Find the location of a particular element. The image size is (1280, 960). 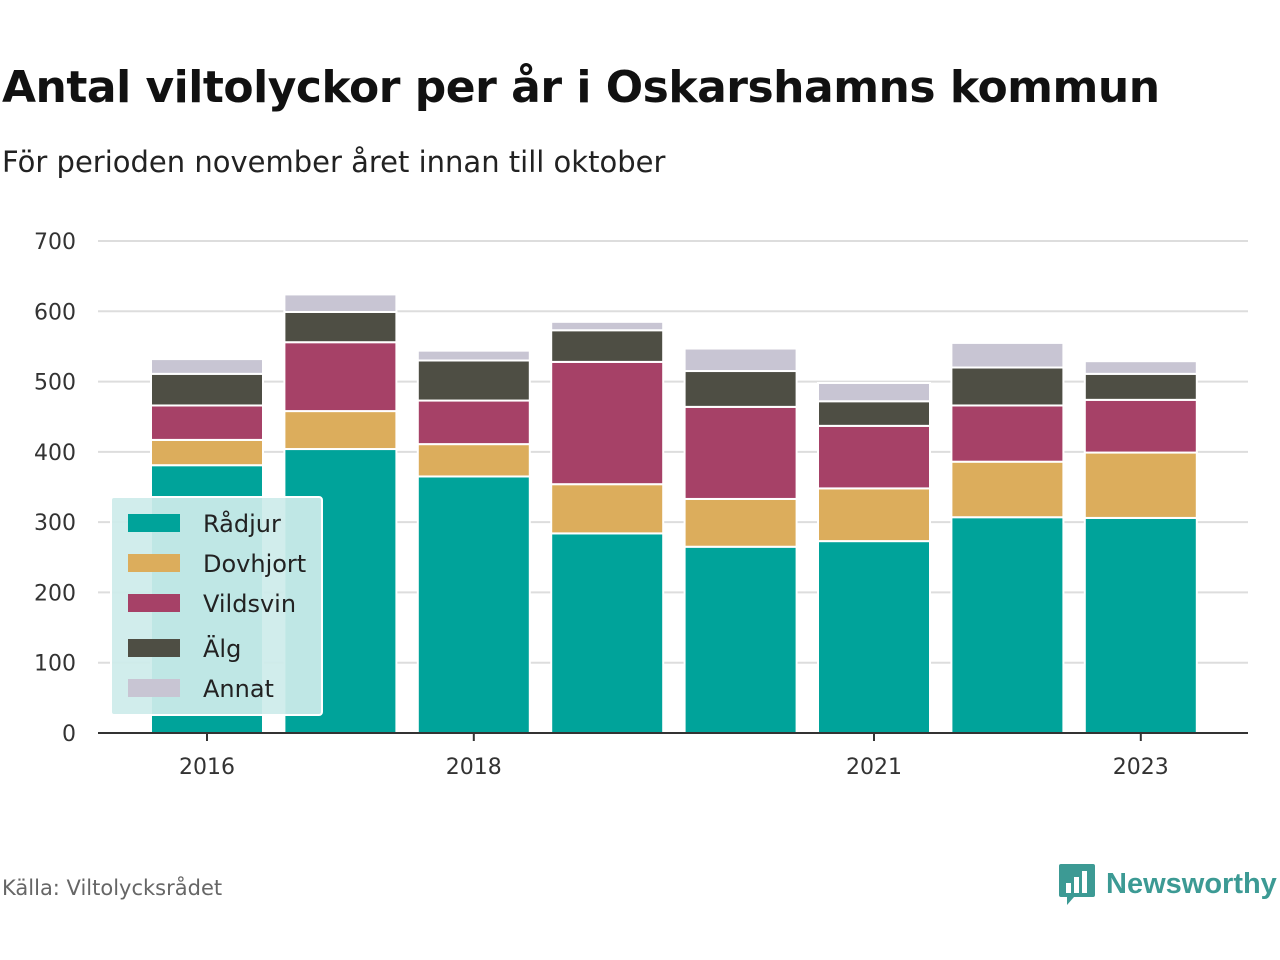

legend-swatch-vildsvin is located at coordinates (154, 603).